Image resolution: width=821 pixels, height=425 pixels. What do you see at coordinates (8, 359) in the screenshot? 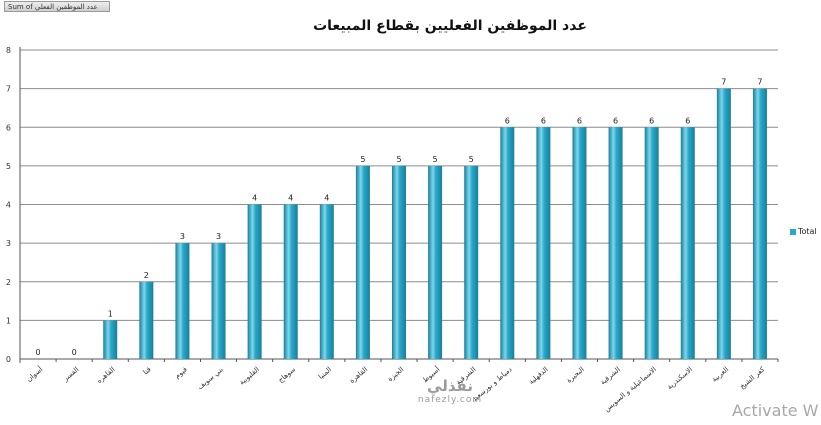
I see `y-tick-label: 0` at bounding box center [8, 359].